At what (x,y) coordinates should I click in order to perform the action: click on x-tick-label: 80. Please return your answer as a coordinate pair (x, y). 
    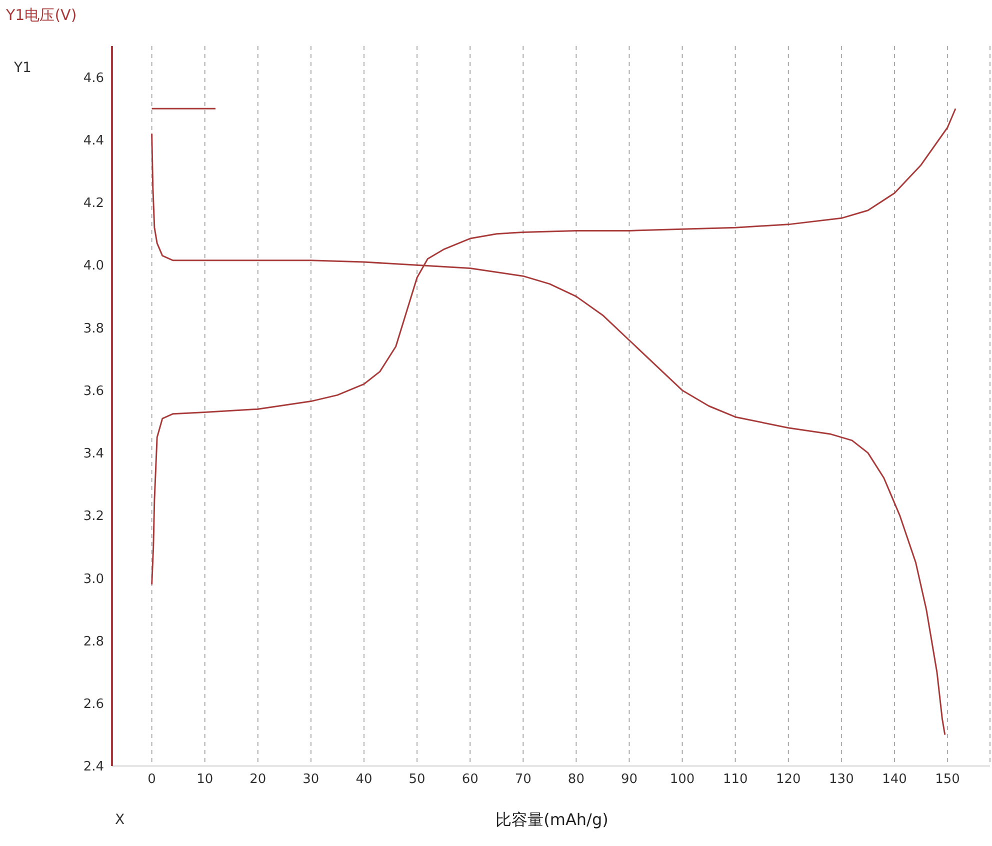
    Looking at the image, I should click on (576, 780).